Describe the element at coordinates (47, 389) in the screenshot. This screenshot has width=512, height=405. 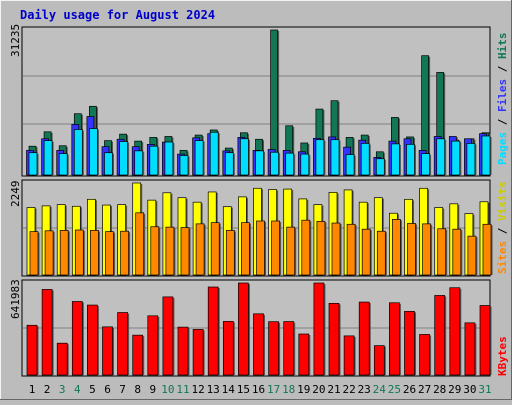
I see `x-label-day: 2` at that location.